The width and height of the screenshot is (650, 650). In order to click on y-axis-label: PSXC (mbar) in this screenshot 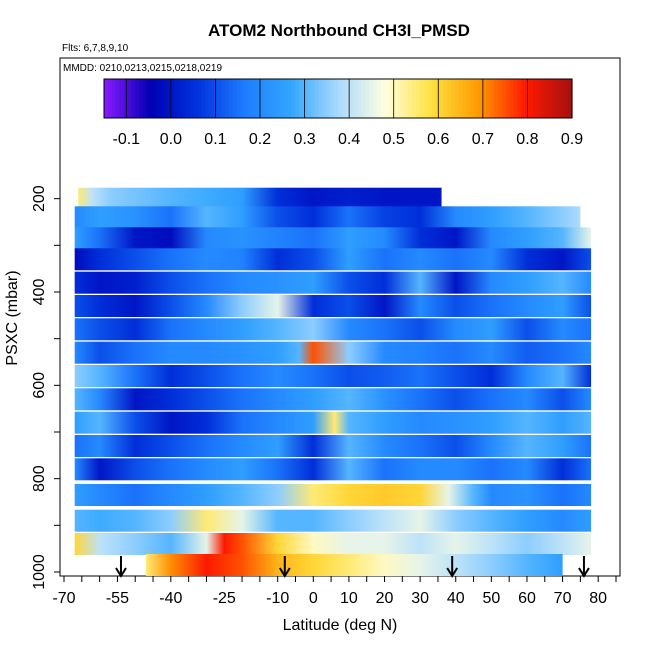, I will do `click(12, 317)`.